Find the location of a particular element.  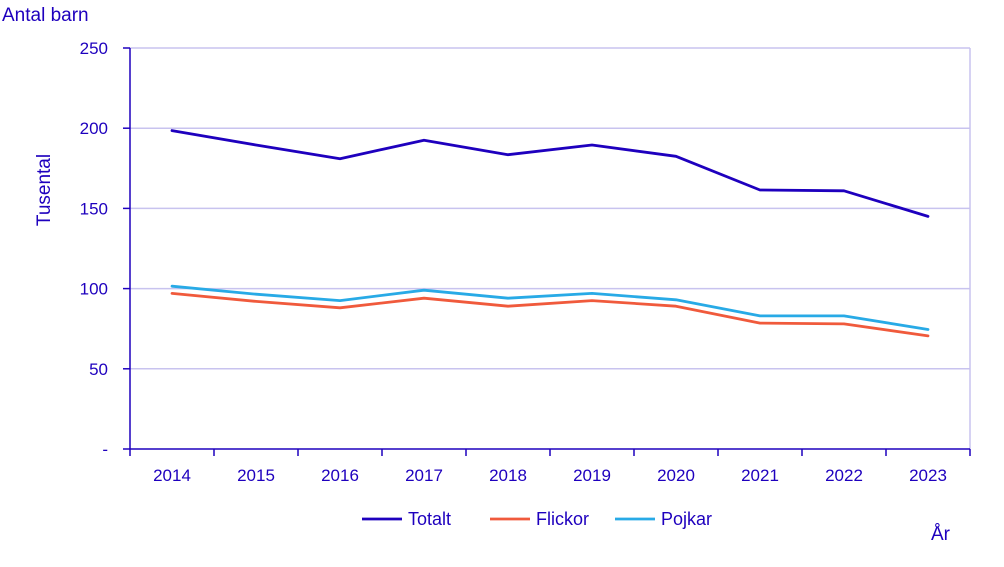

series-line-pojkar is located at coordinates (550, 307).